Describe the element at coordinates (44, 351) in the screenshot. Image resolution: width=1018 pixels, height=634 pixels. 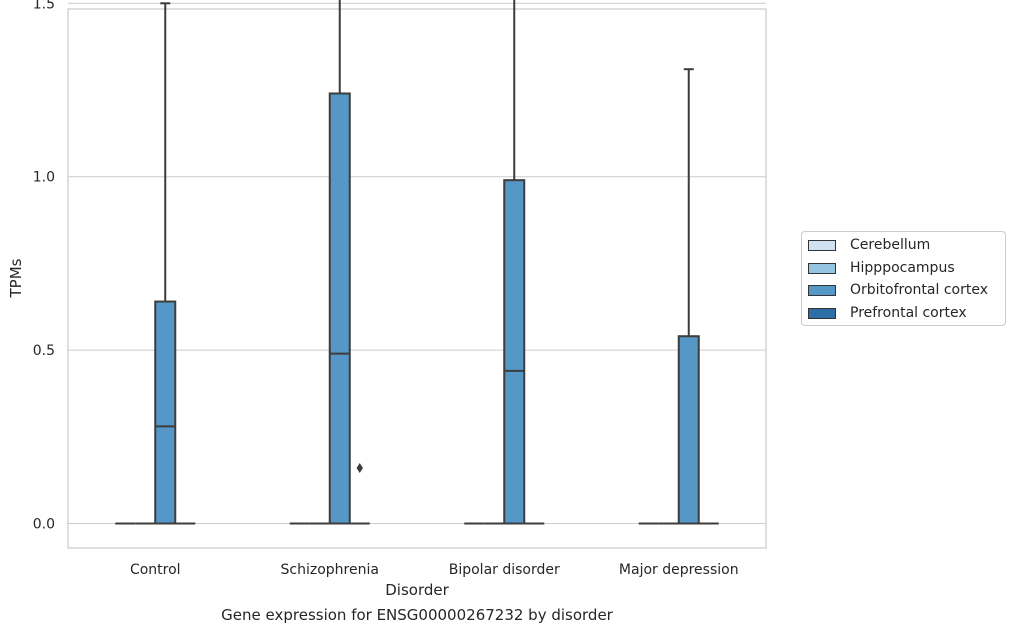
I see `y-tick-label: 0.5` at that location.